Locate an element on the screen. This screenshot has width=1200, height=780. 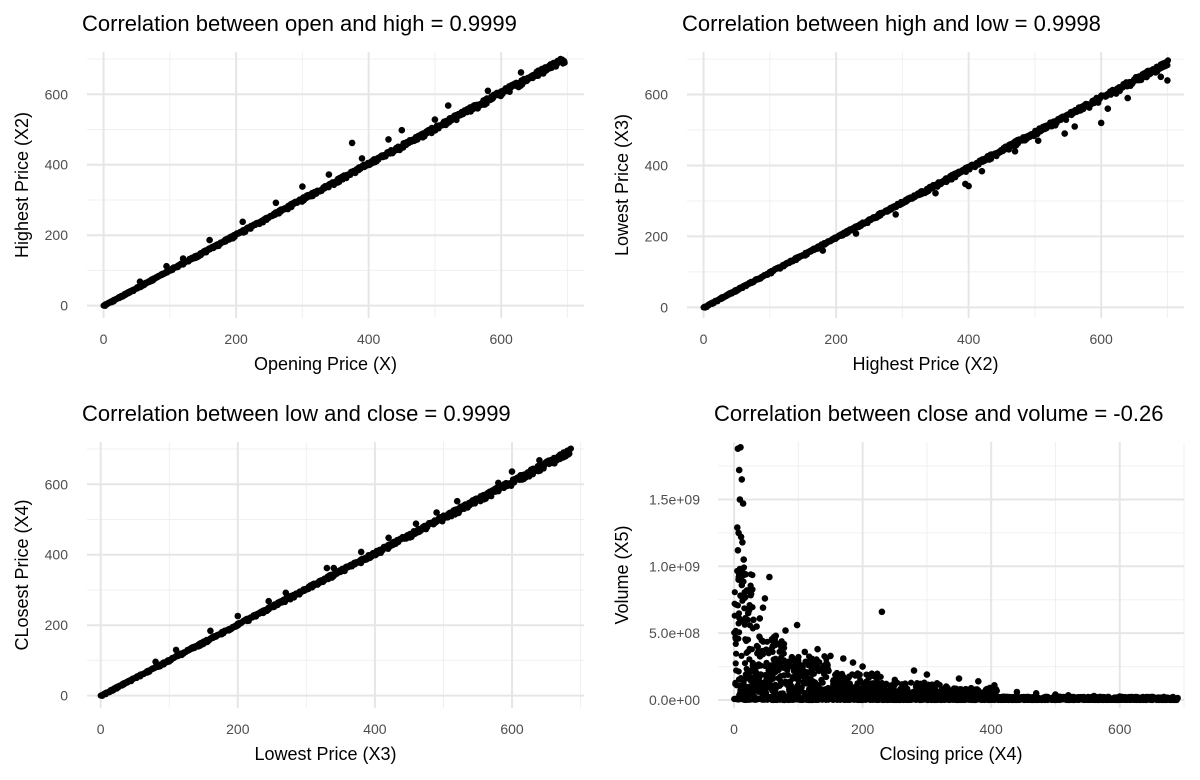
y-tick-label: 200 is located at coordinates (57, 235).